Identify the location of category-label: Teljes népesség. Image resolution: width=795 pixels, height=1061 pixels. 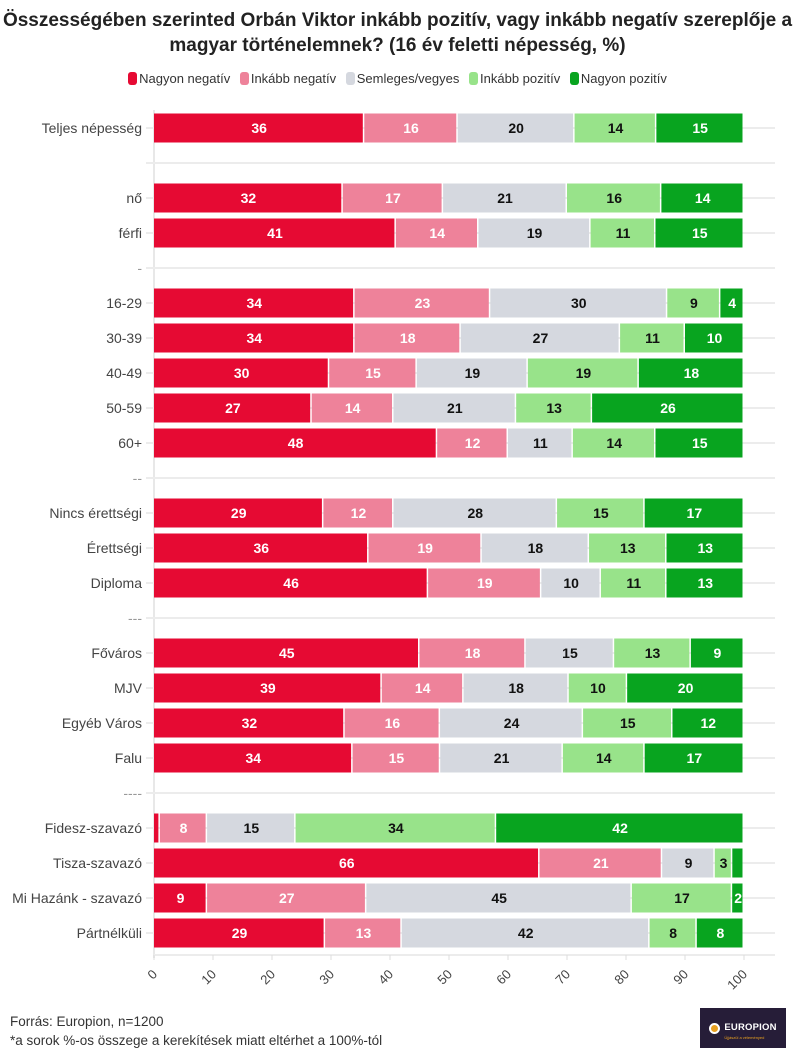
(92, 128).